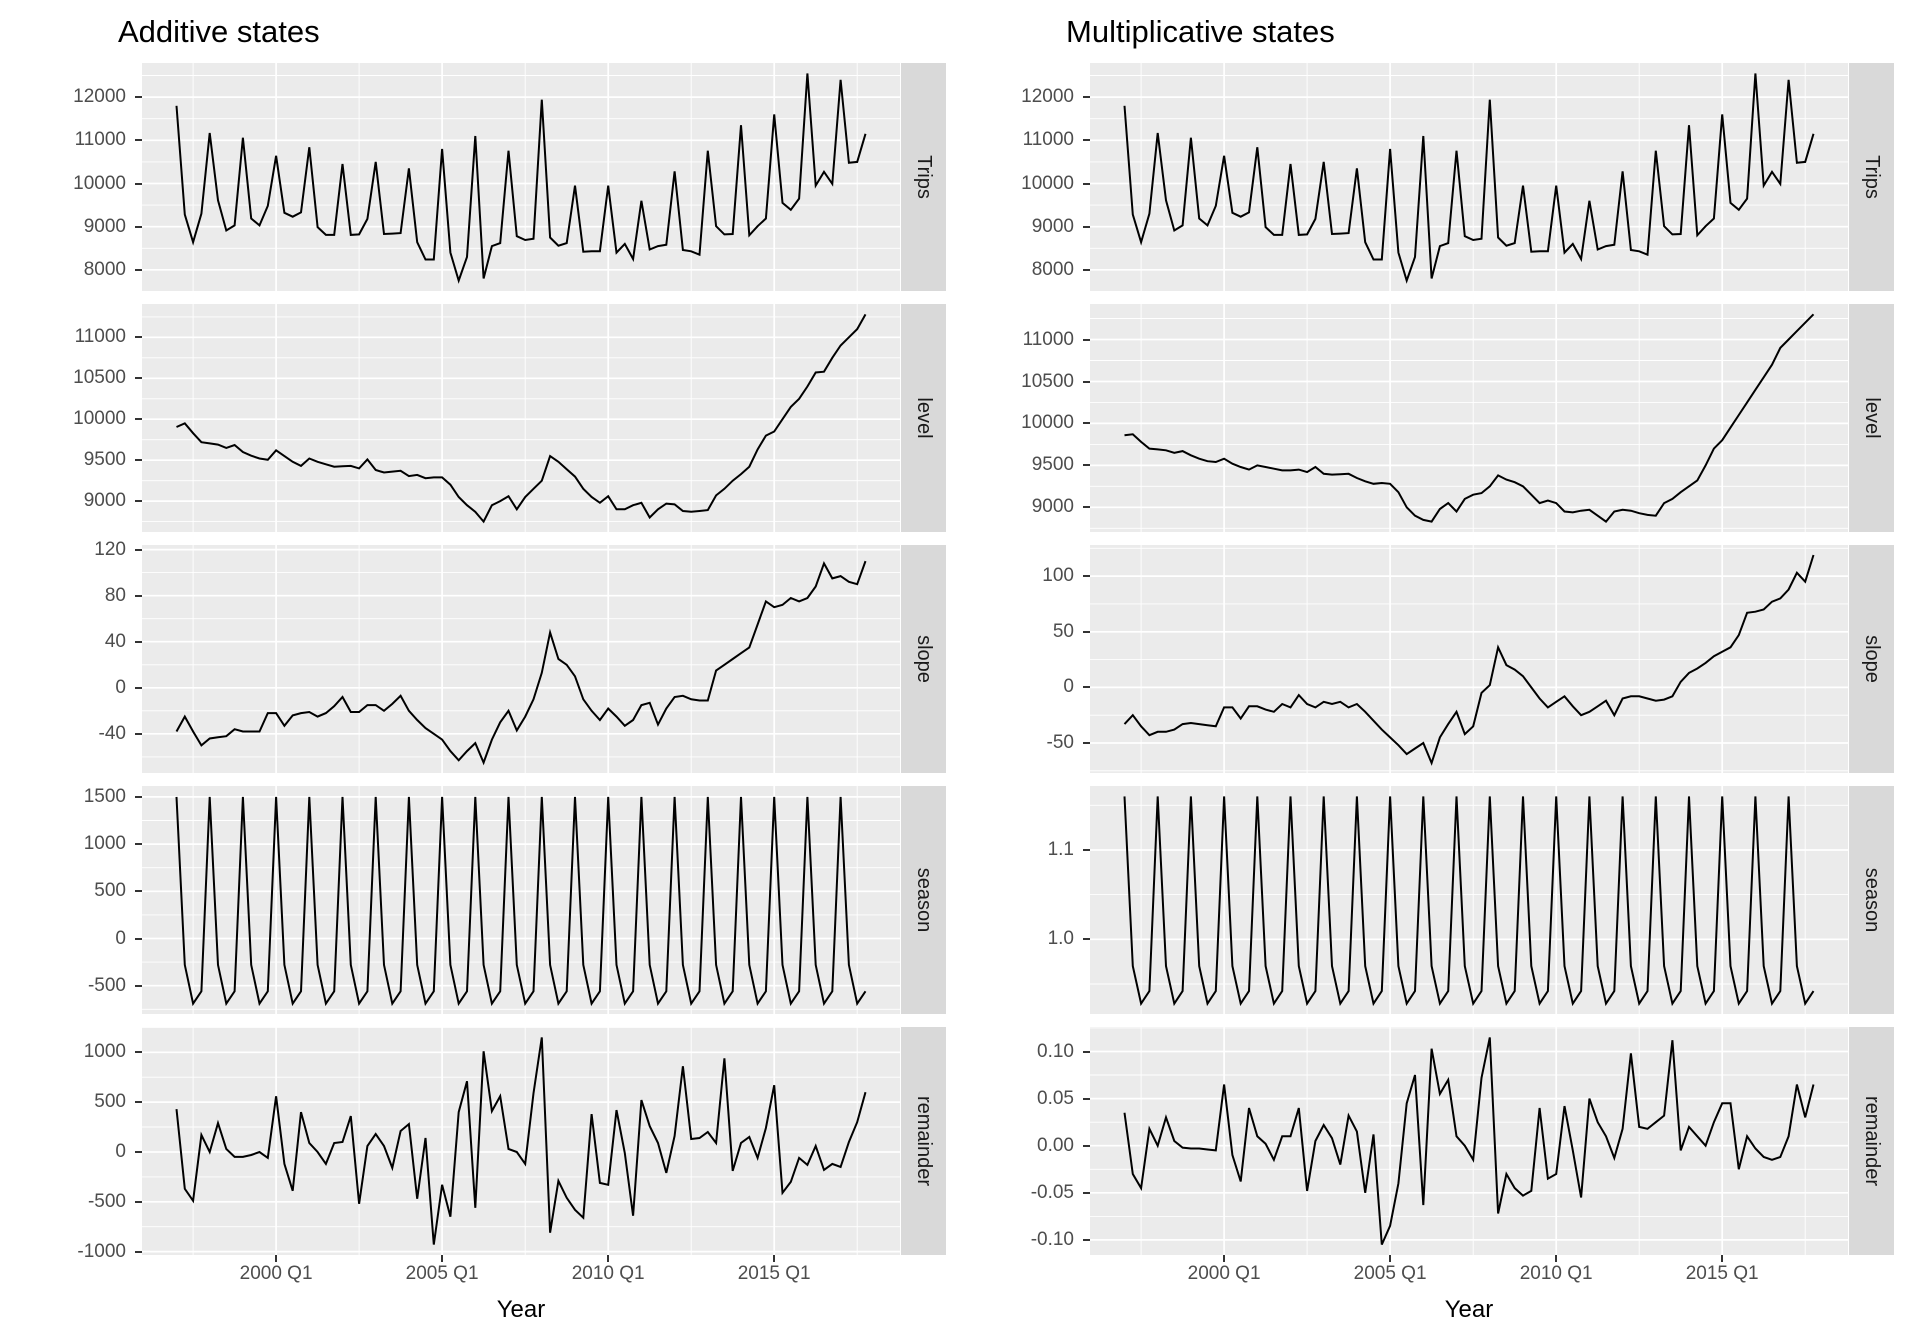 The image size is (1920, 1344). I want to click on panel-additive-remainder, so click(521, 1141).